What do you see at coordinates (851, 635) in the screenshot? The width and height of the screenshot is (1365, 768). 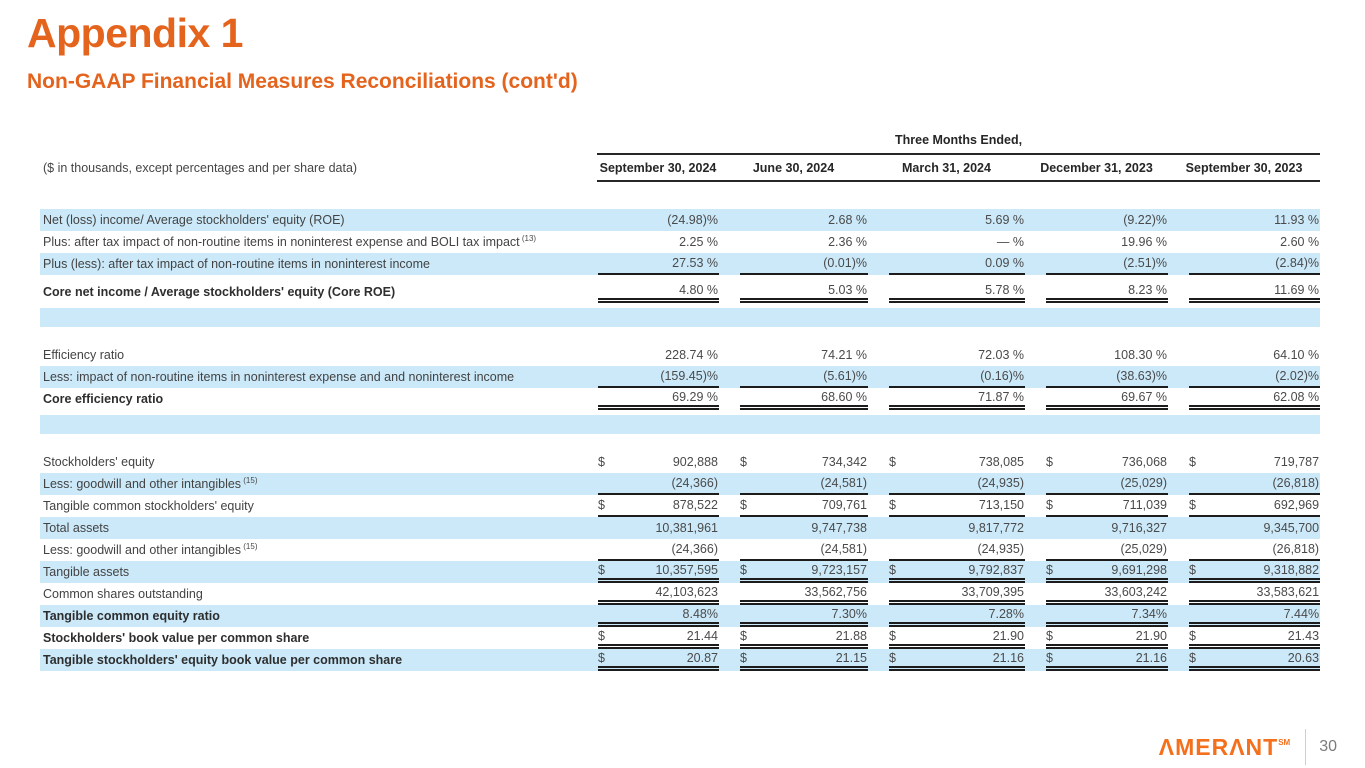 I see `cell-value: 21.88` at bounding box center [851, 635].